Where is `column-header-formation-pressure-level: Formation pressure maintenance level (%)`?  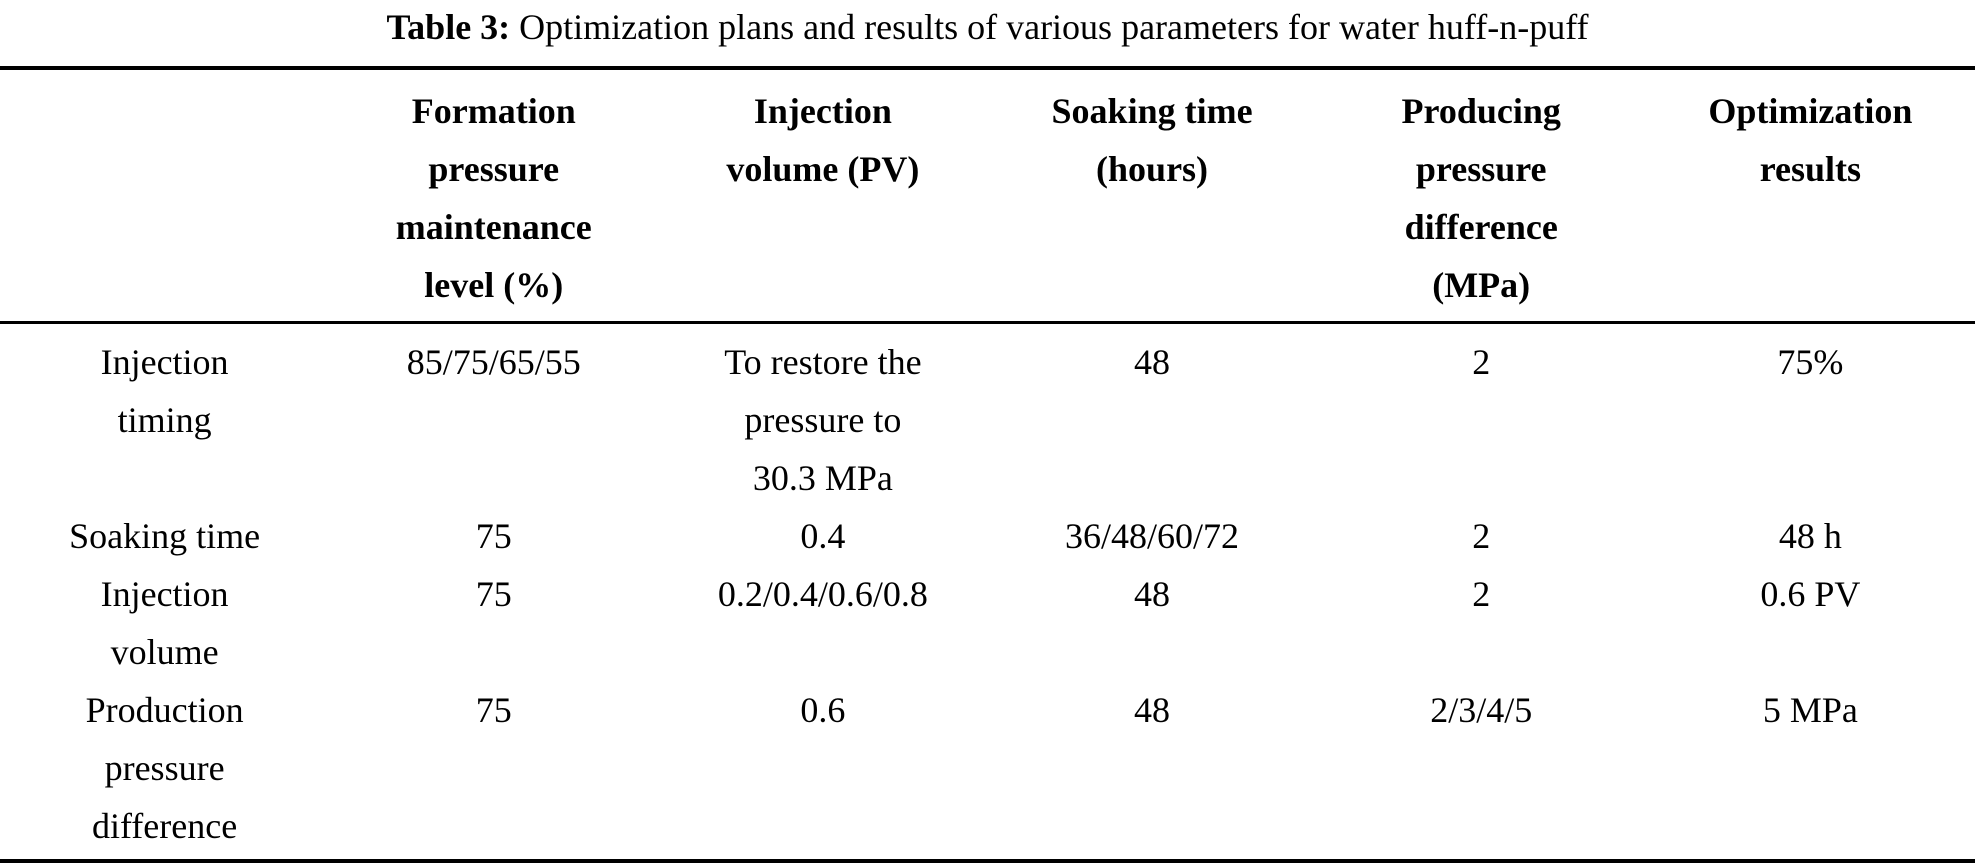
column-header-formation-pressure-level: Formation pressure maintenance level (%) is located at coordinates (493, 198).